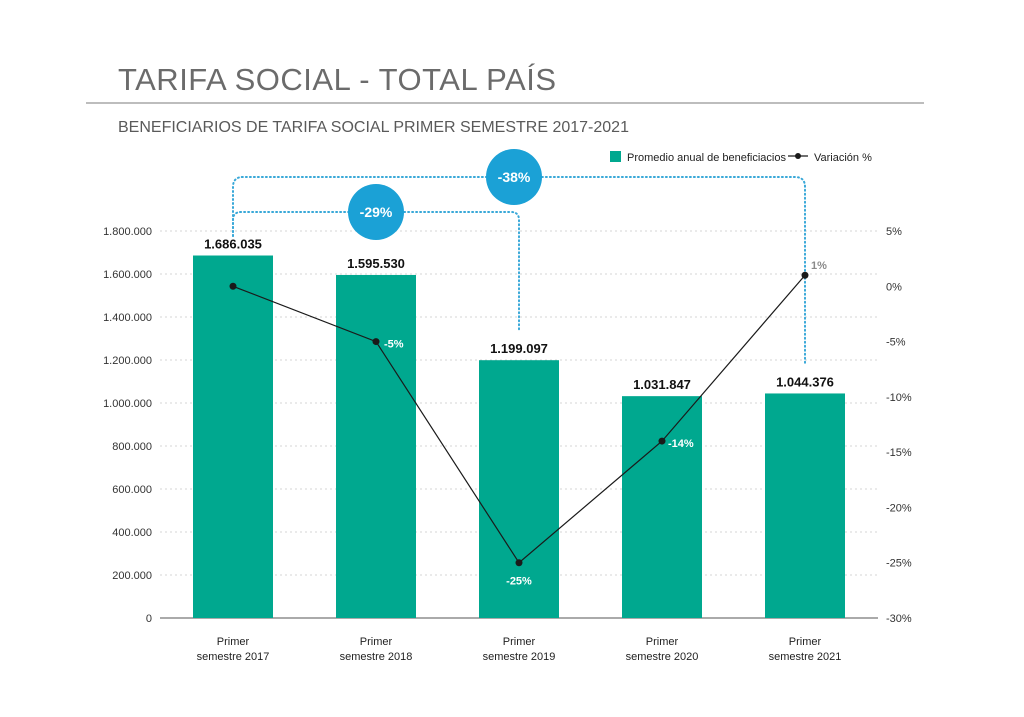 The image size is (1024, 717). Describe the element at coordinates (894, 232) in the screenshot. I see `right-axis-tick-label: 5%` at that location.